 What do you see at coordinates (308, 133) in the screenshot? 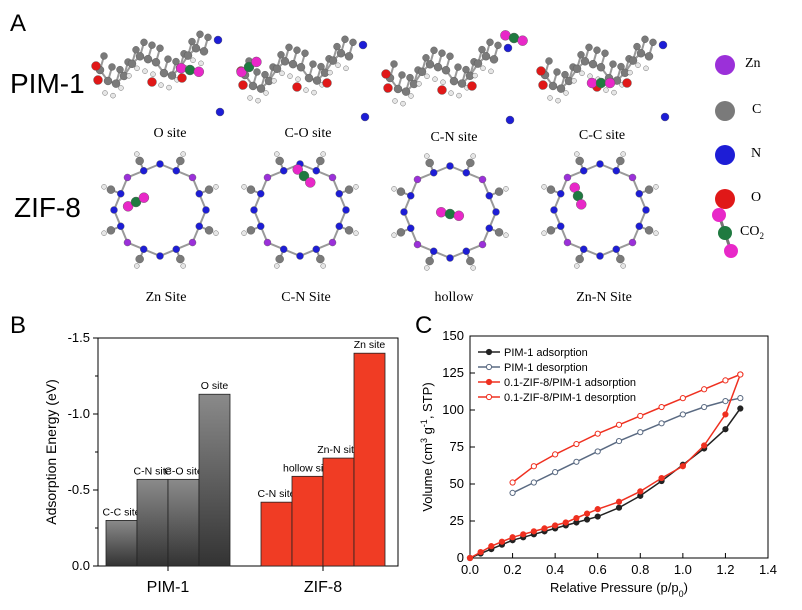
I see `pim1-site-caption: C-O site` at bounding box center [308, 133].